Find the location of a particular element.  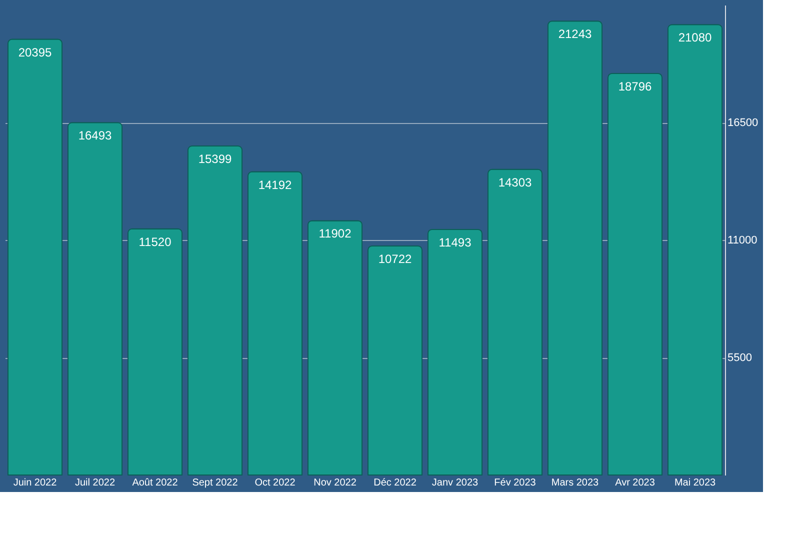

x-tick-label: Déc 2022 is located at coordinates (395, 483).